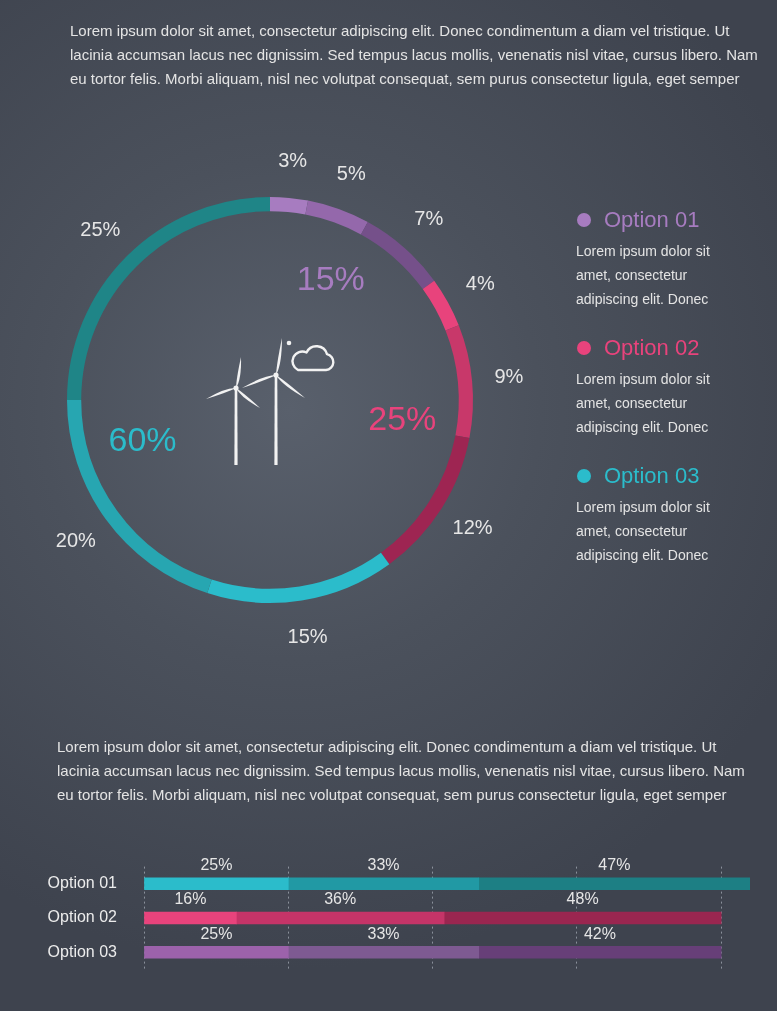 This screenshot has height=1011, width=777. What do you see at coordinates (472, 527) in the screenshot?
I see `data-label: 12%` at bounding box center [472, 527].